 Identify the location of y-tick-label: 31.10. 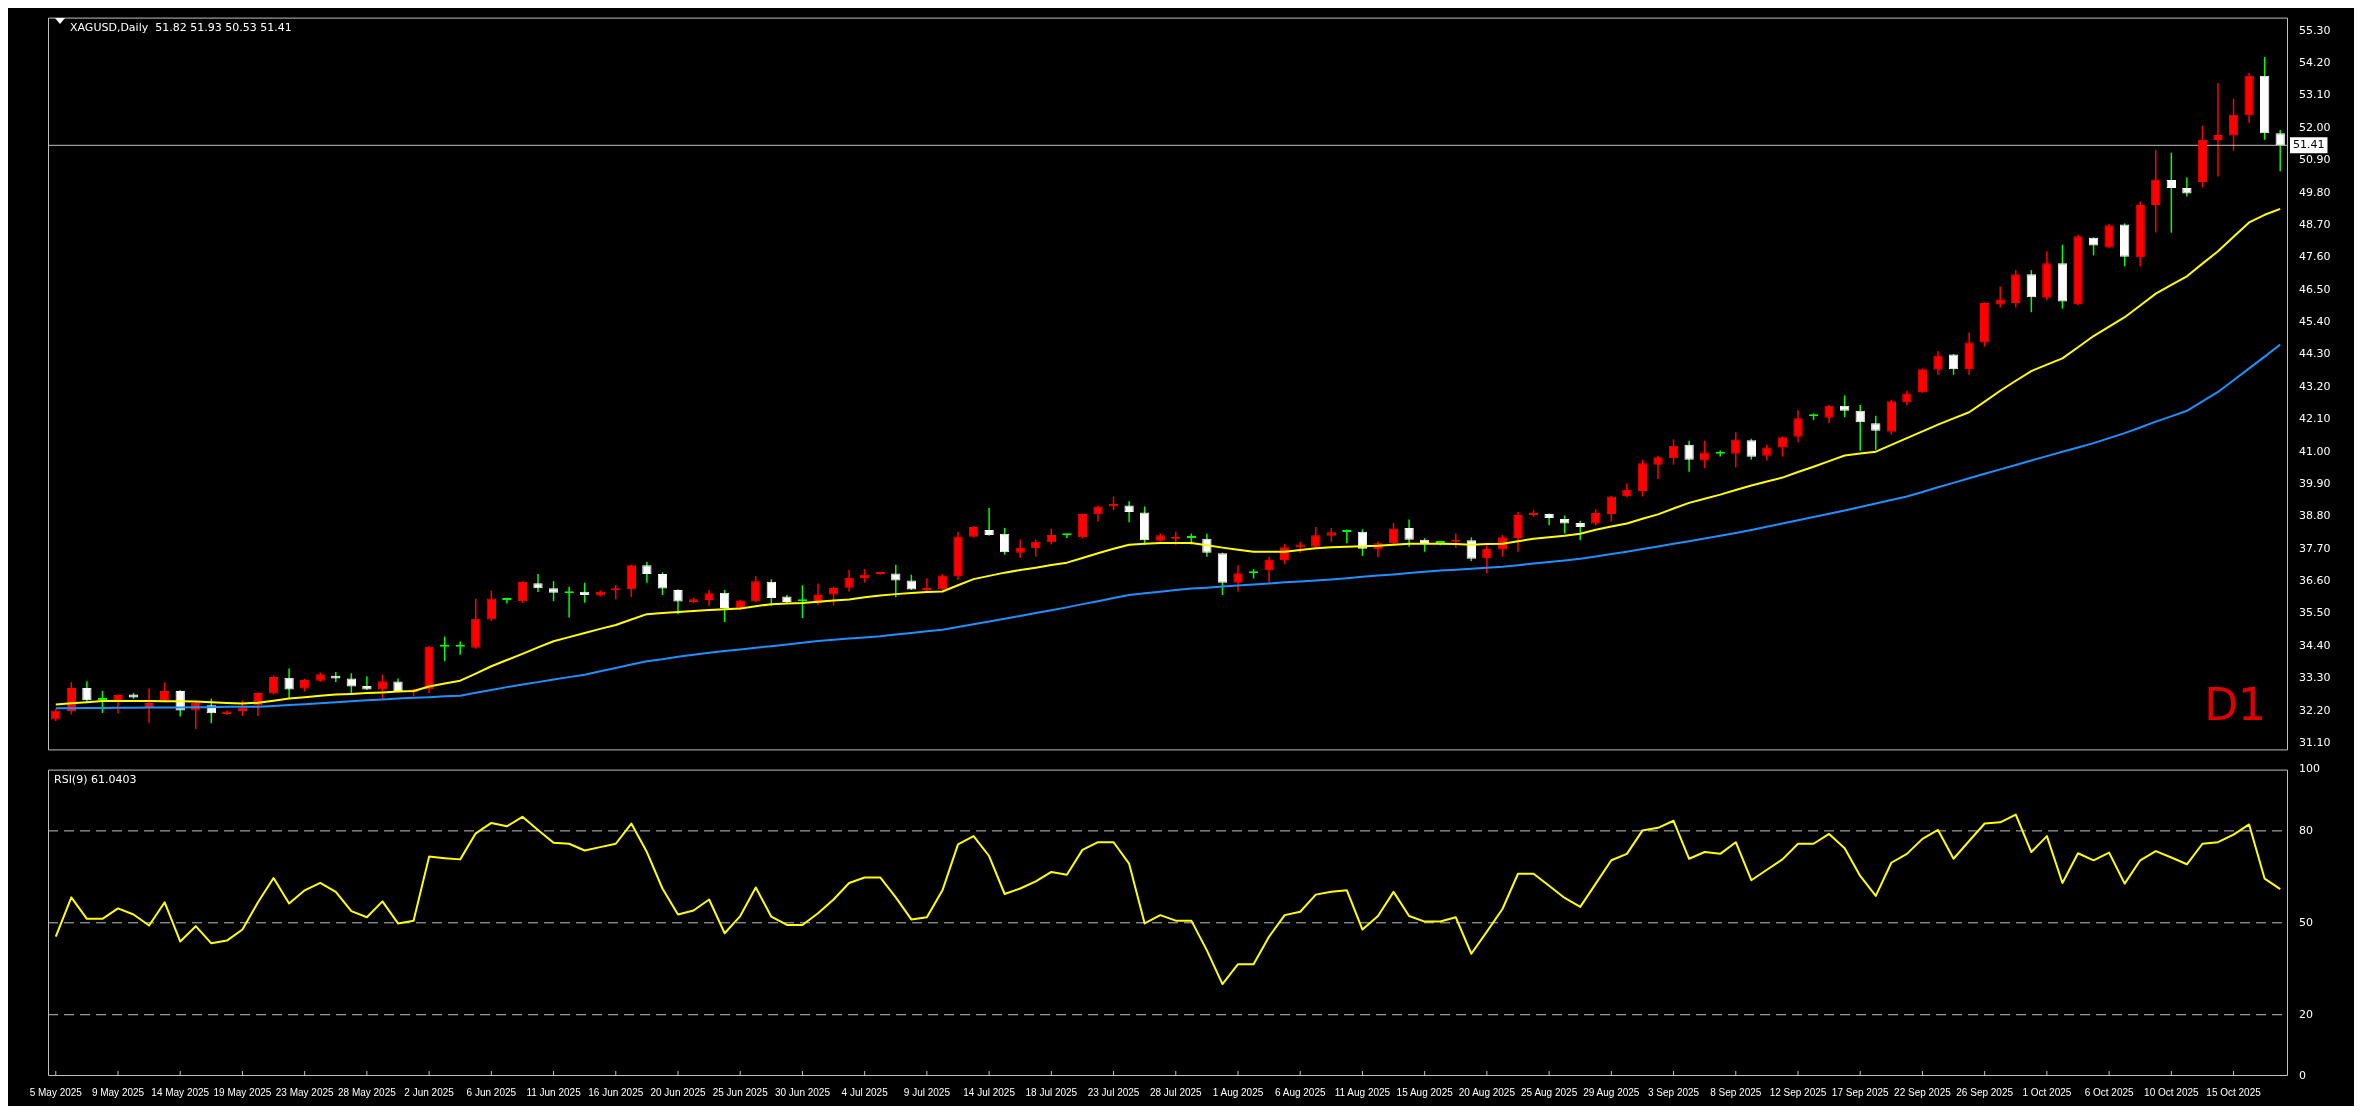
(2315, 742).